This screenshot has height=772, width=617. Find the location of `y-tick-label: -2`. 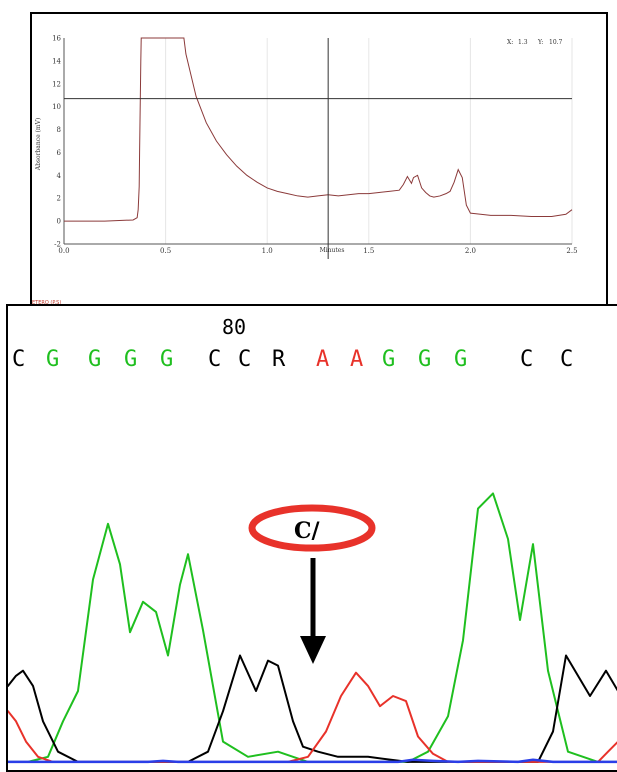

y-tick-label: -2 is located at coordinates (57, 245).